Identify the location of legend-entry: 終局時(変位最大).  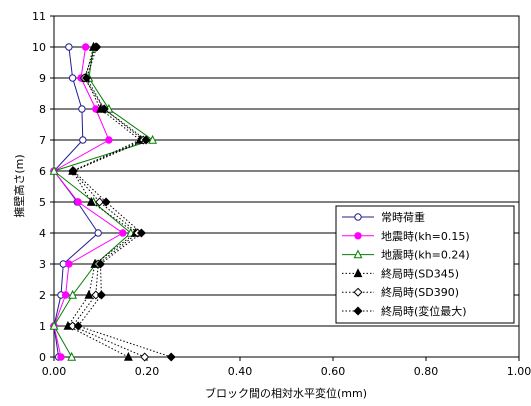
(404, 311).